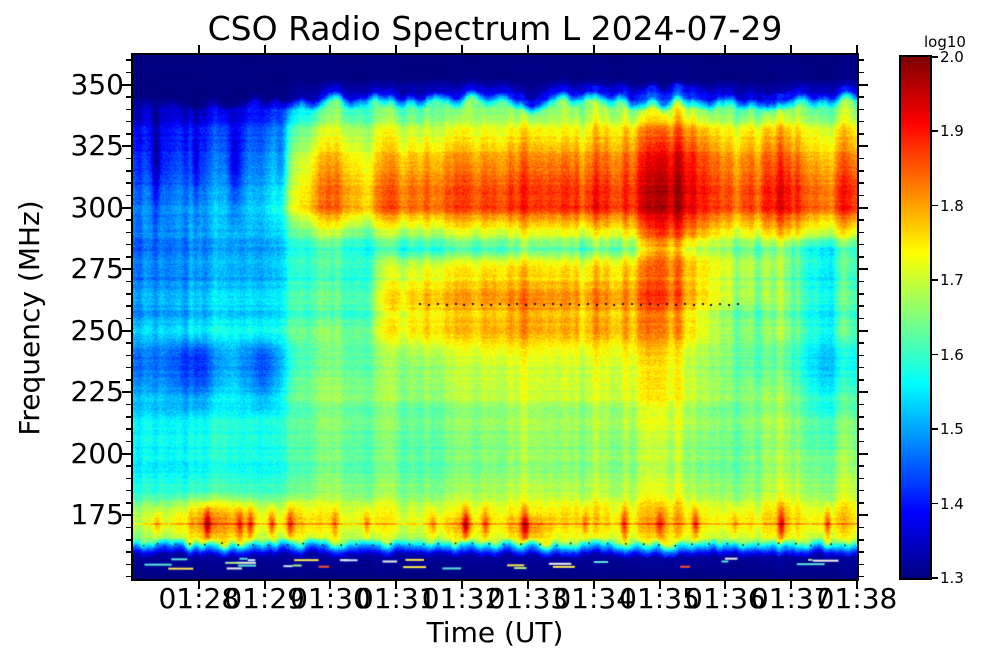  I want to click on y-tick-label: 250, so click(97, 330).